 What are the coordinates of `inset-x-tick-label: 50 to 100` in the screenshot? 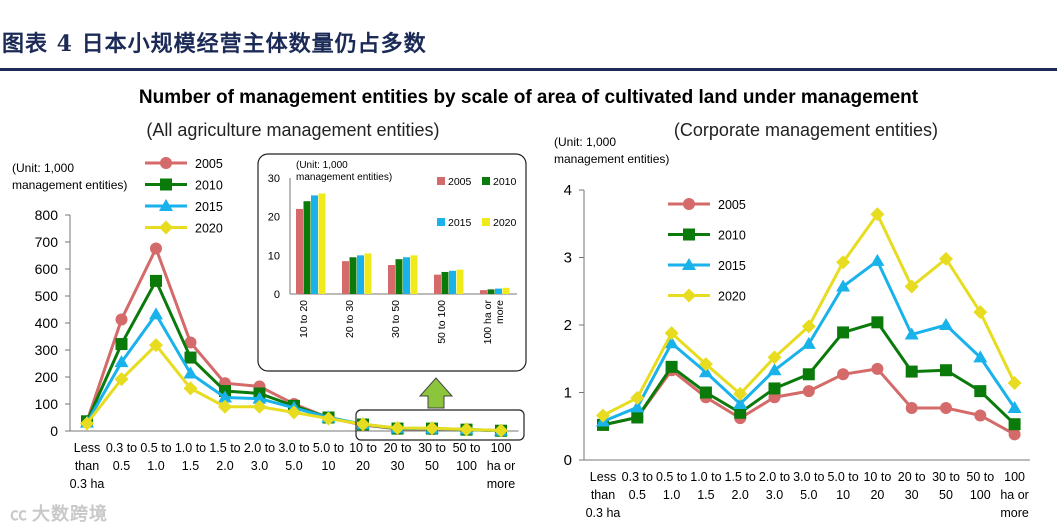 It's located at (442, 322).